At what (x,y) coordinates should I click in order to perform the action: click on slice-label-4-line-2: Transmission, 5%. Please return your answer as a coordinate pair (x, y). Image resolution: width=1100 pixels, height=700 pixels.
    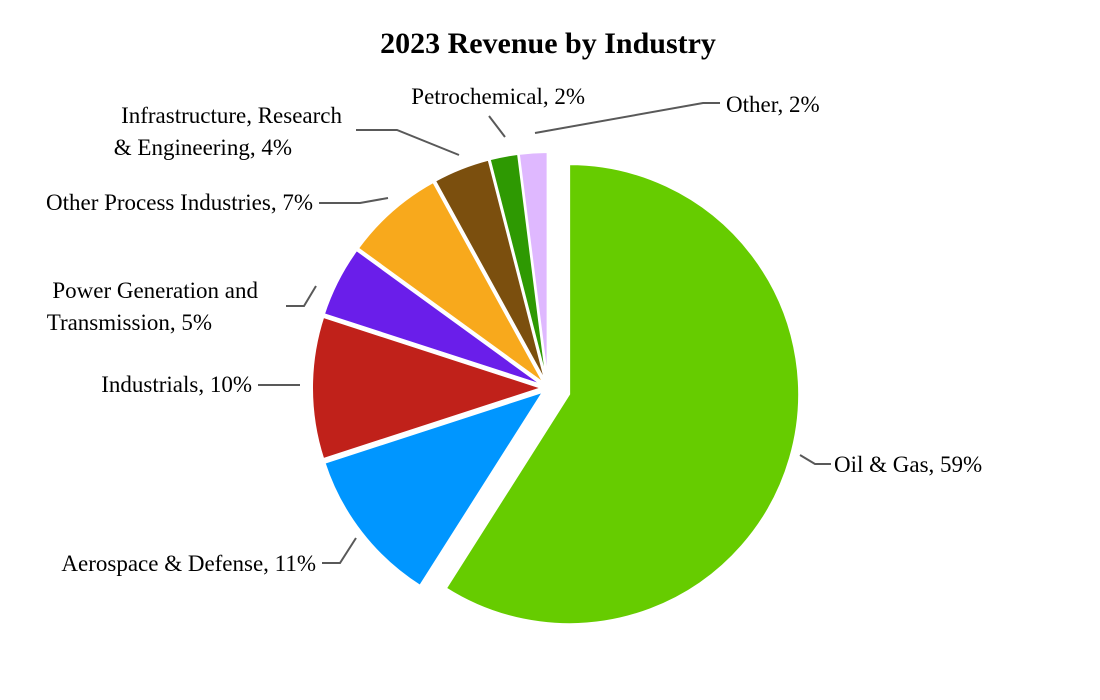
    Looking at the image, I should click on (129, 322).